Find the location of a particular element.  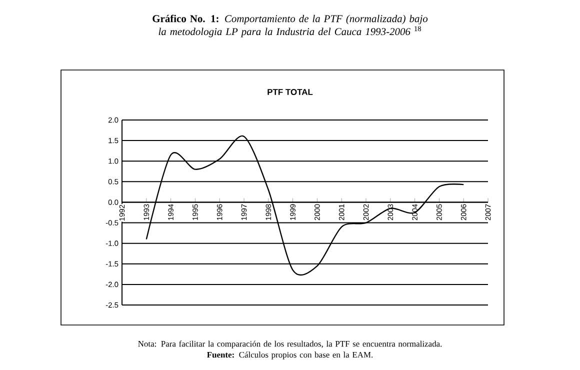

text: Nota: Para facilitar la comparación de los resultados, la PTF se encuentra normalizada. is located at coordinates (290, 344).